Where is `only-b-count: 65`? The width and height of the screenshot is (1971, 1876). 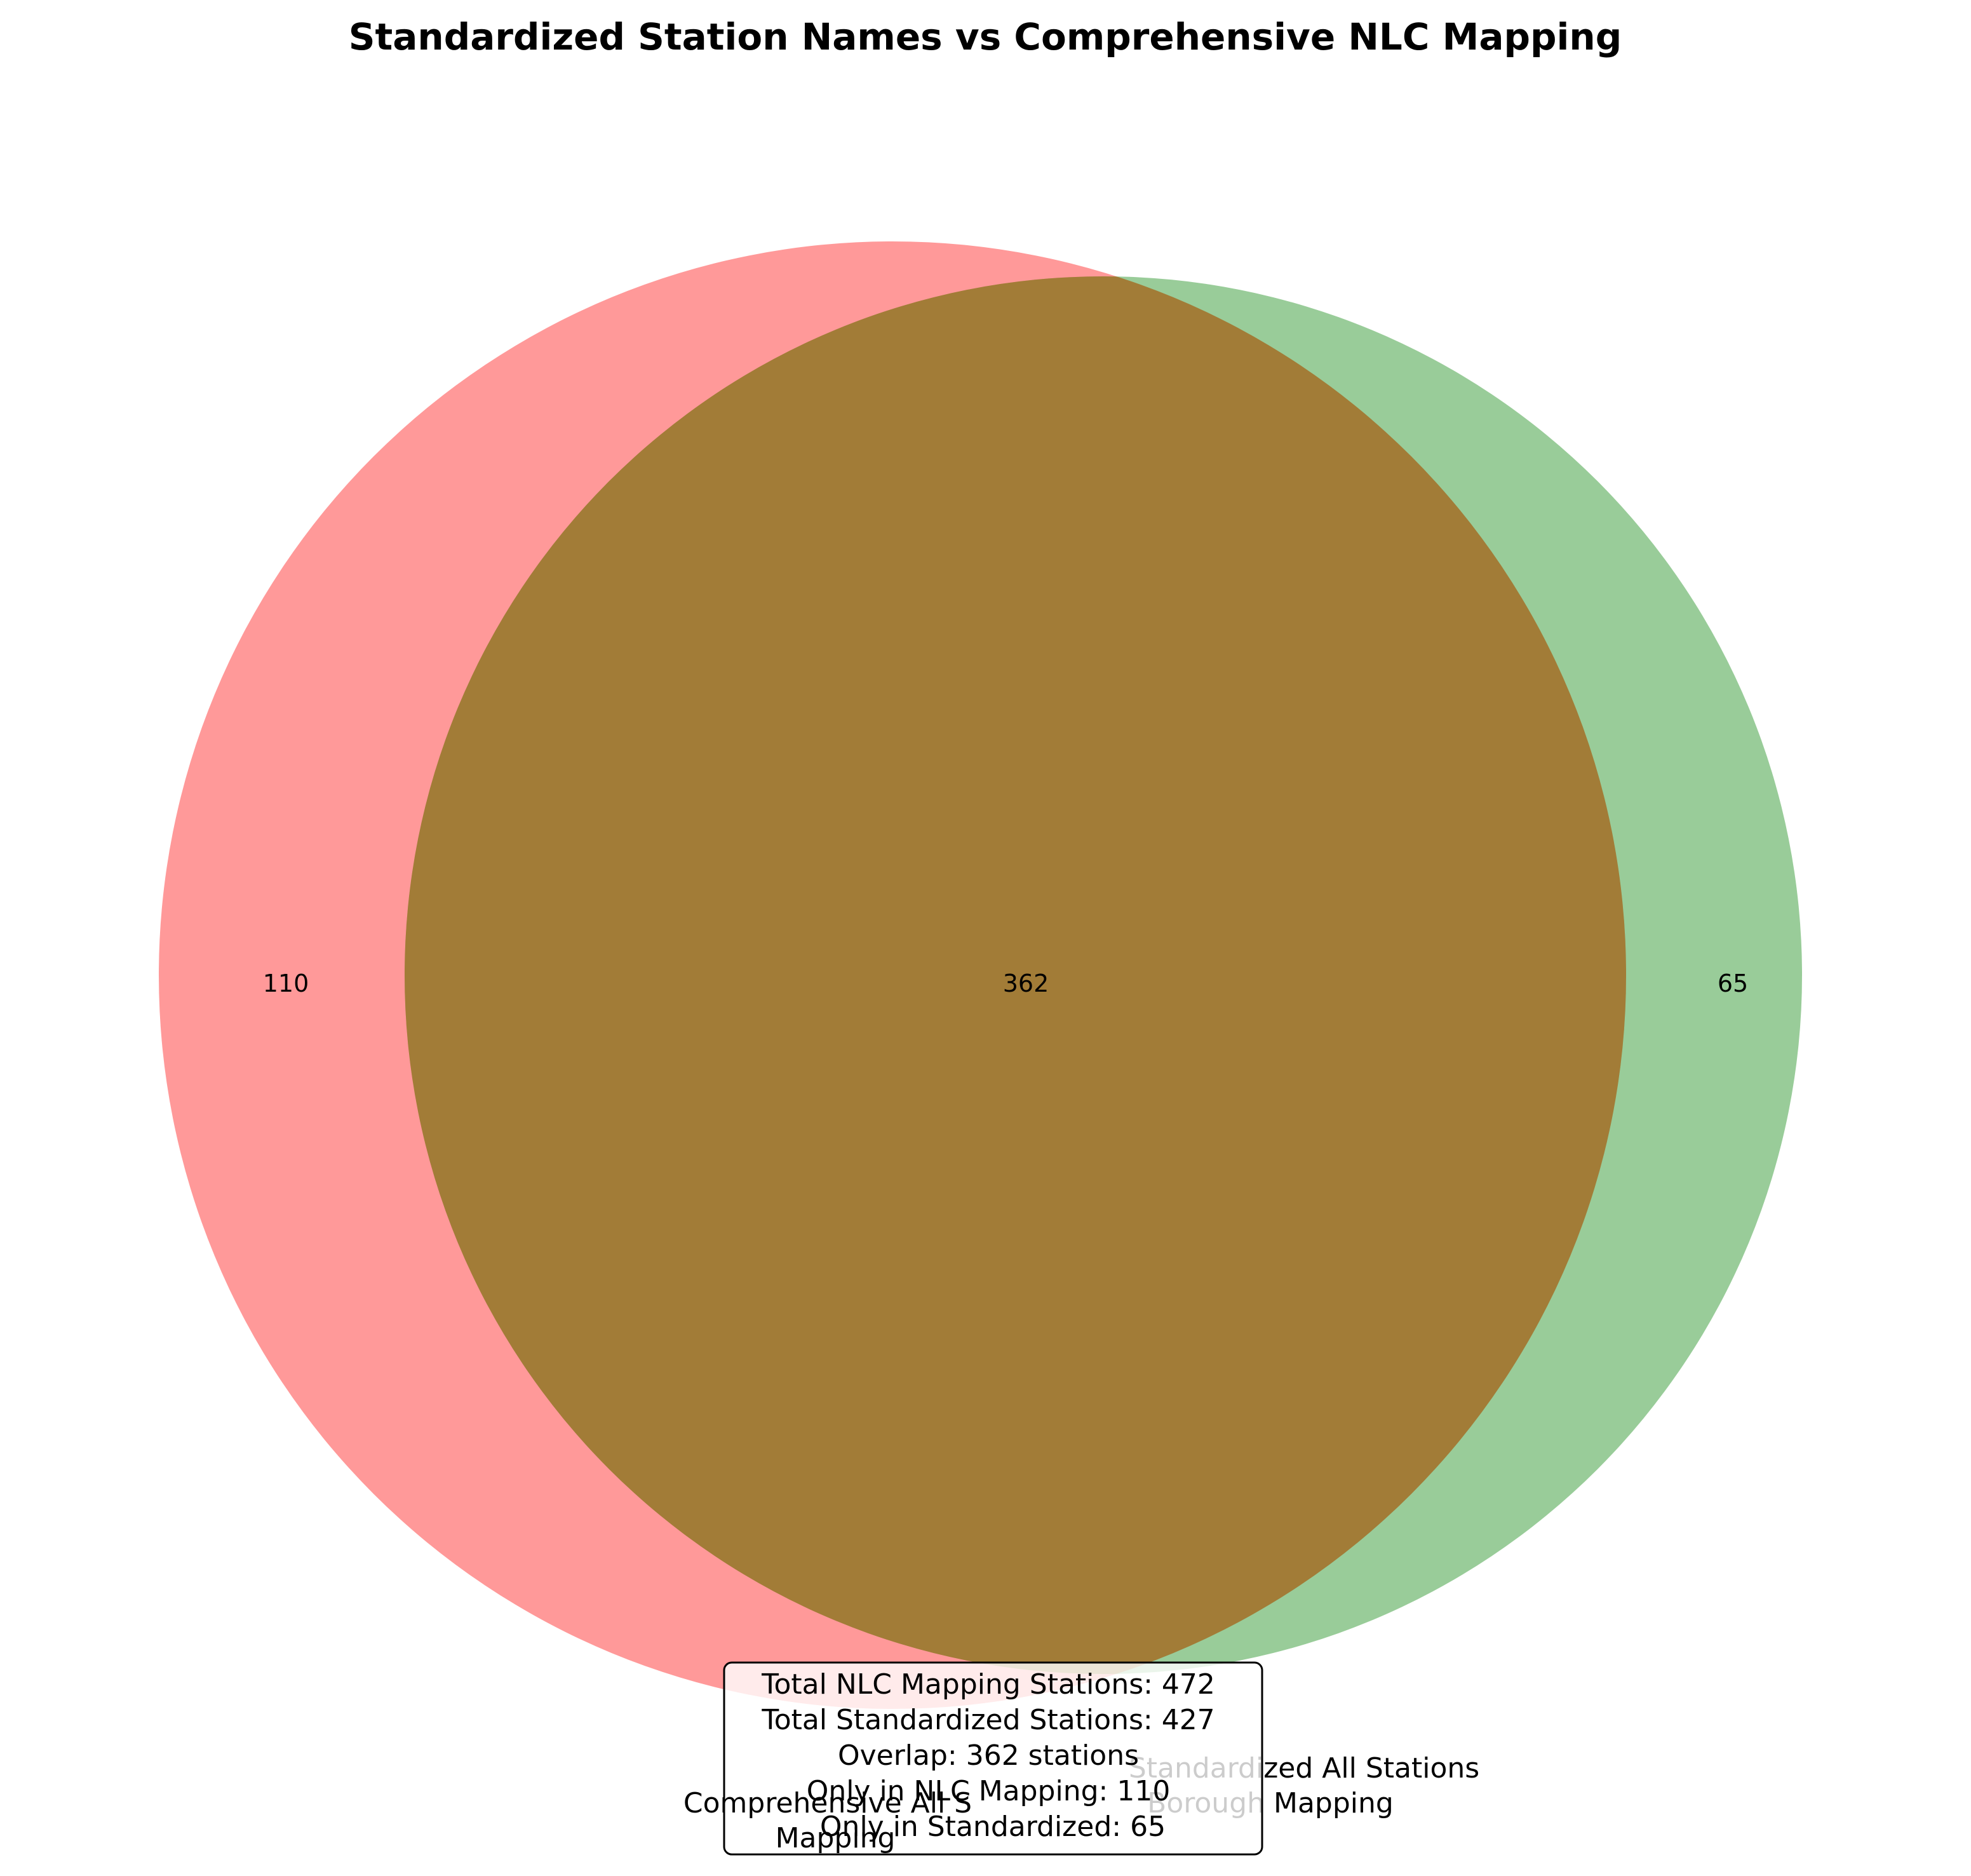 only-b-count: 65 is located at coordinates (1733, 983).